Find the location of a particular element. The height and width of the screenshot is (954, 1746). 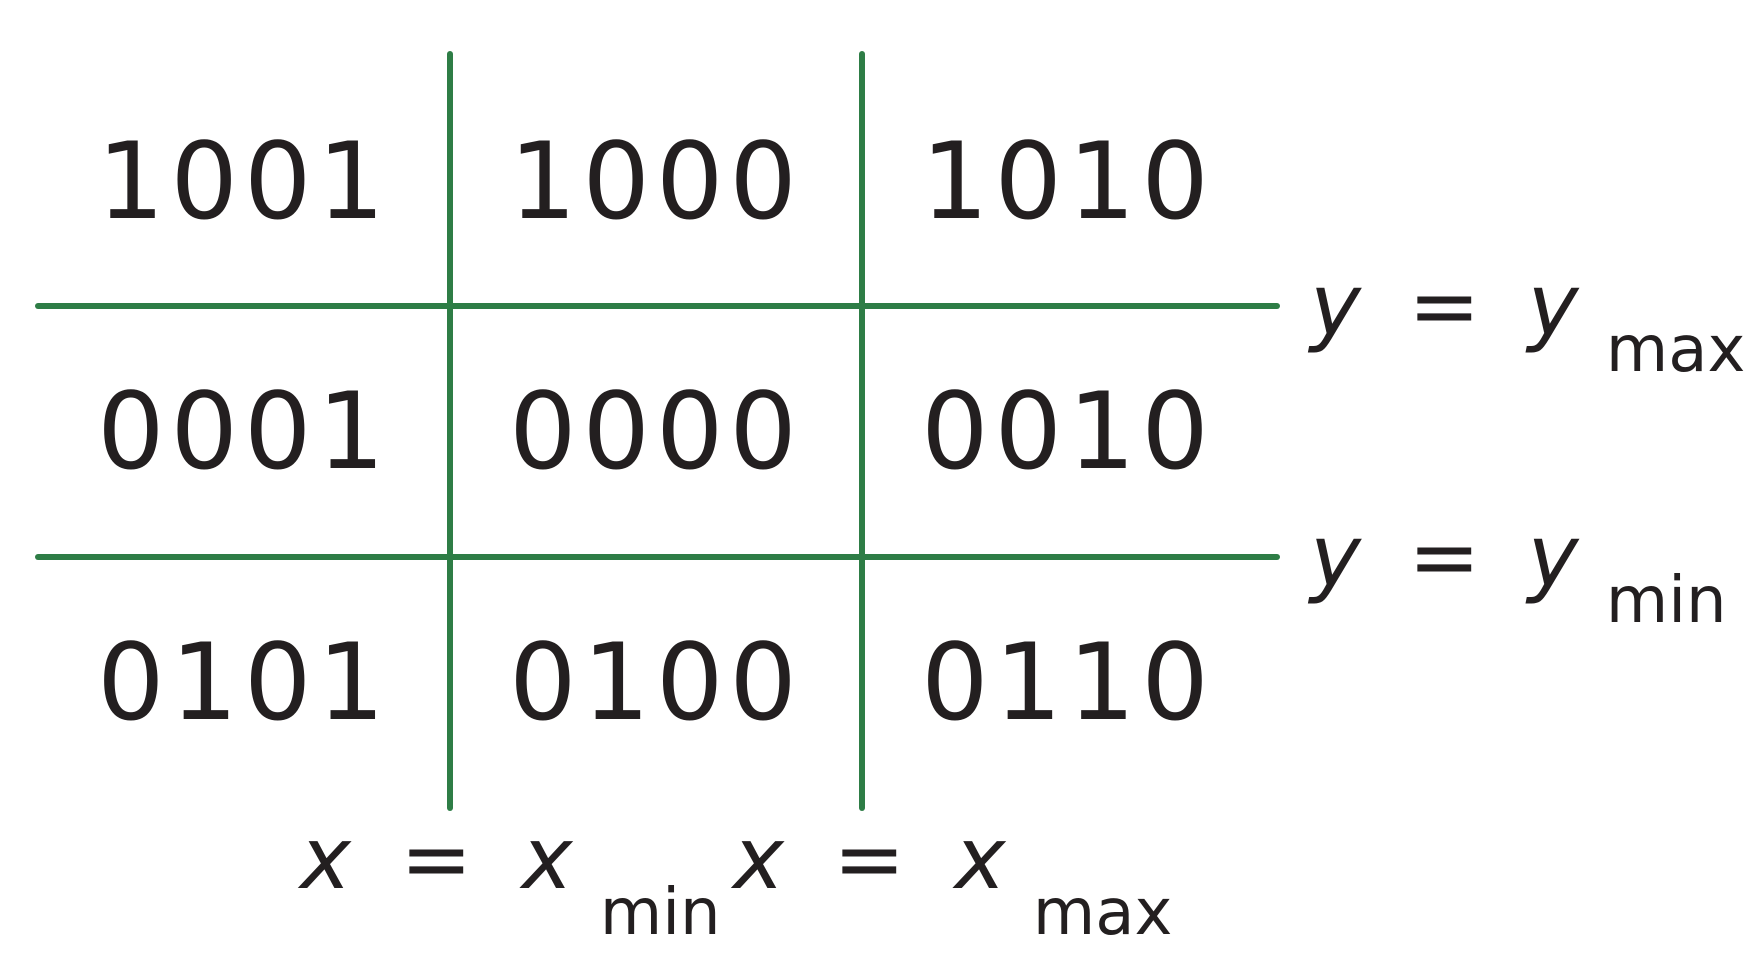

label-y-min-sub: min is located at coordinates (1666, 601).